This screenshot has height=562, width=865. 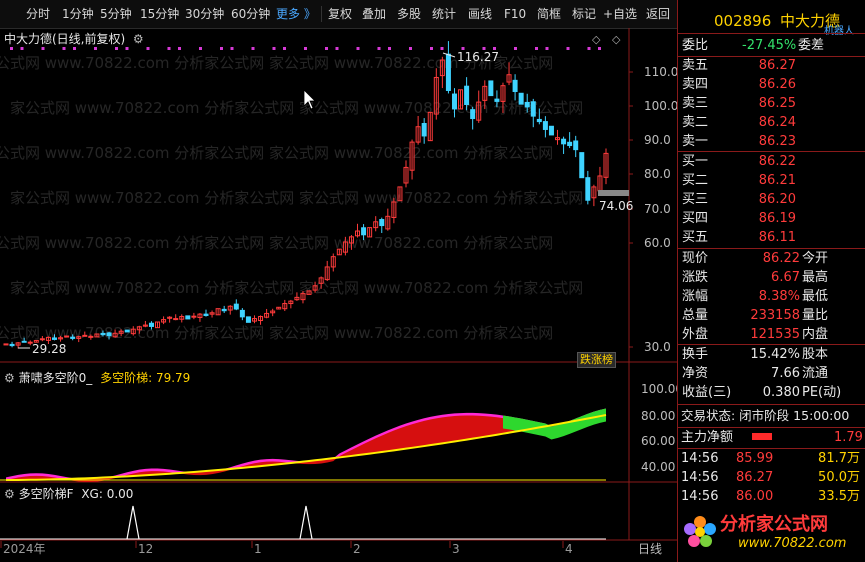 What do you see at coordinates (848, 437) in the screenshot?
I see `main-flow-value: 1.79` at bounding box center [848, 437].